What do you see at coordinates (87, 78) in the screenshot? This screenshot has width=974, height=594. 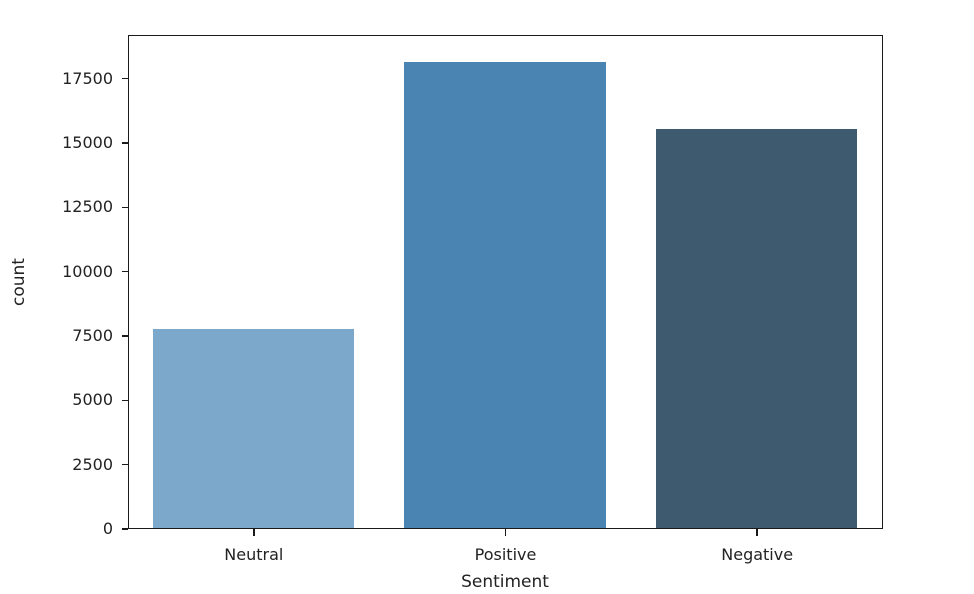 I see `y-tick-label: 17500` at bounding box center [87, 78].